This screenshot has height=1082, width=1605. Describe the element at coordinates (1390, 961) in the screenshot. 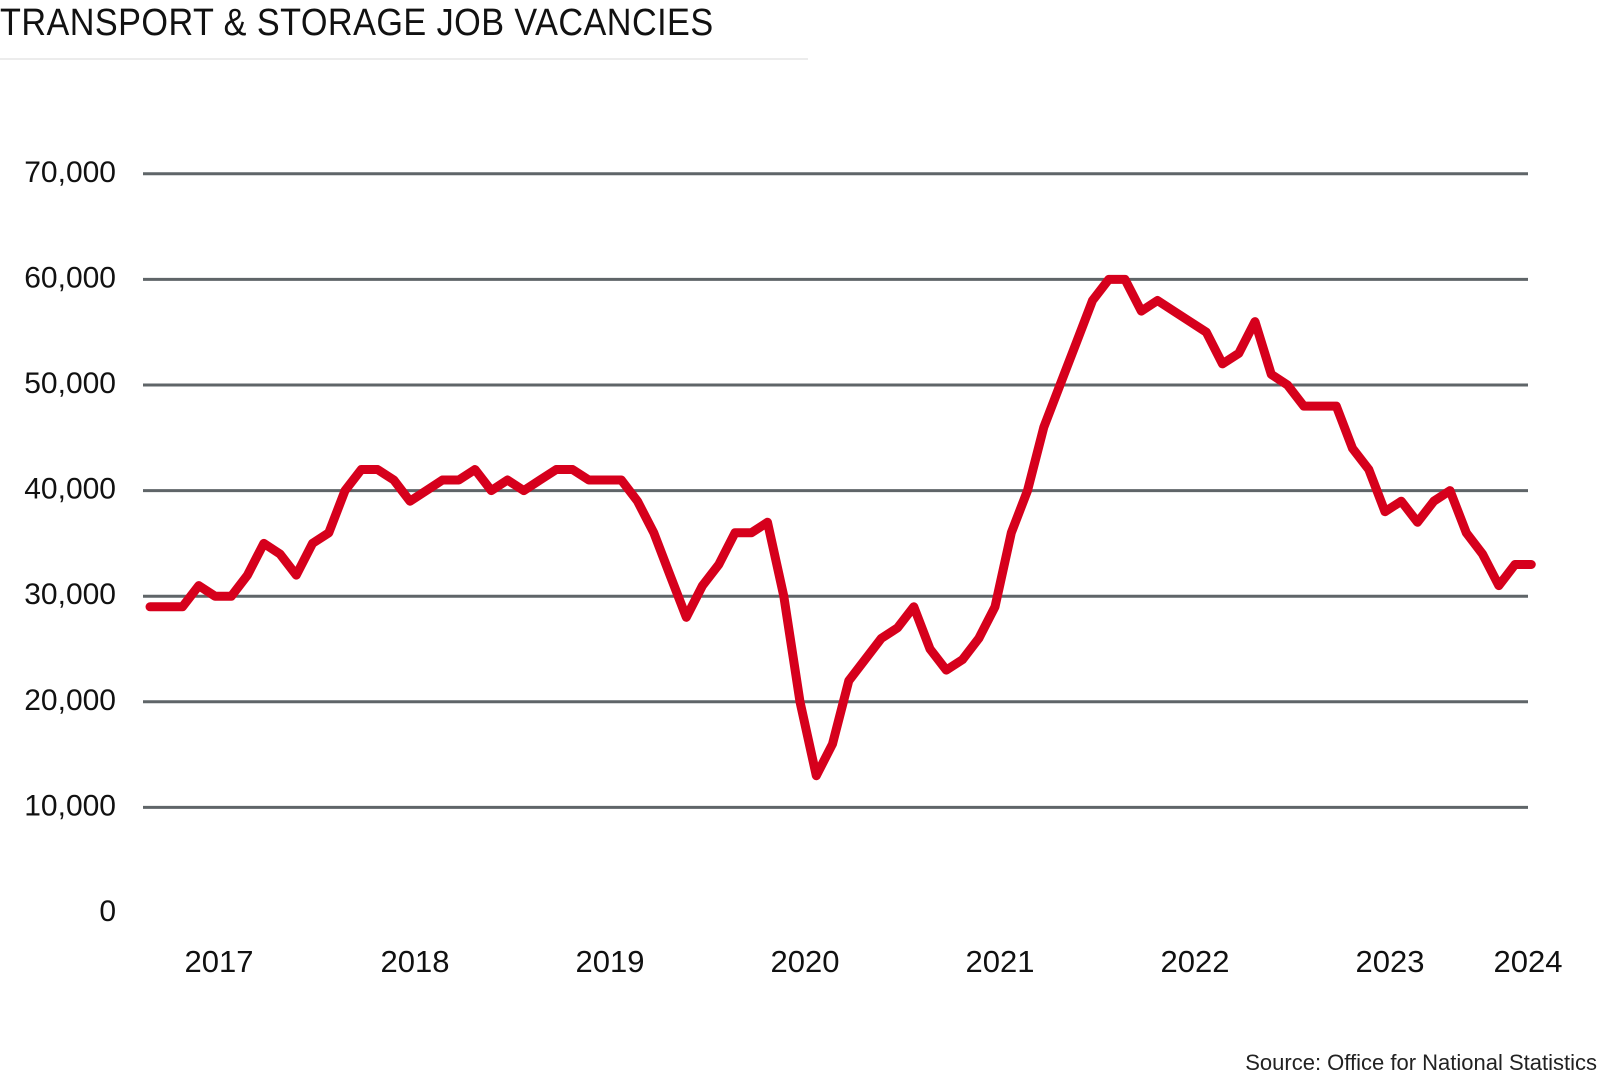

I see `x-tick-label: 2023` at that location.